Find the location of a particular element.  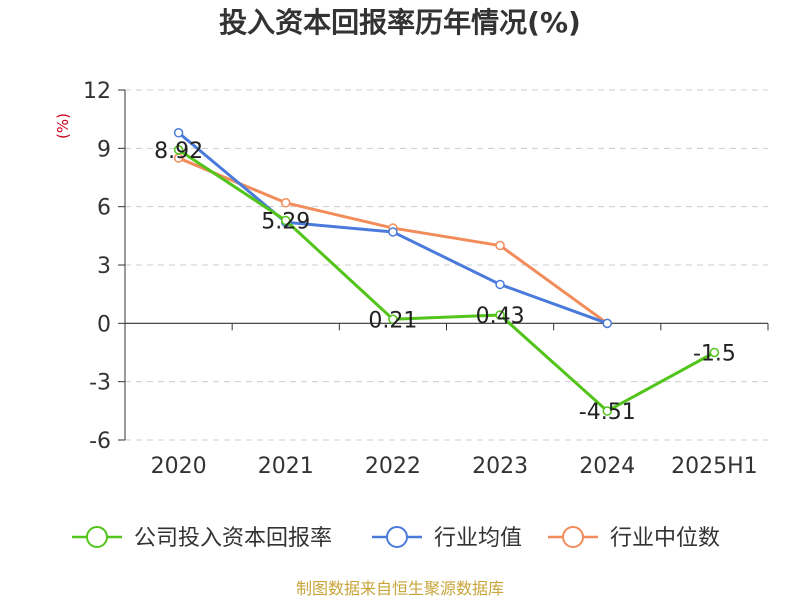

x-tick-label: 2021 is located at coordinates (286, 466).